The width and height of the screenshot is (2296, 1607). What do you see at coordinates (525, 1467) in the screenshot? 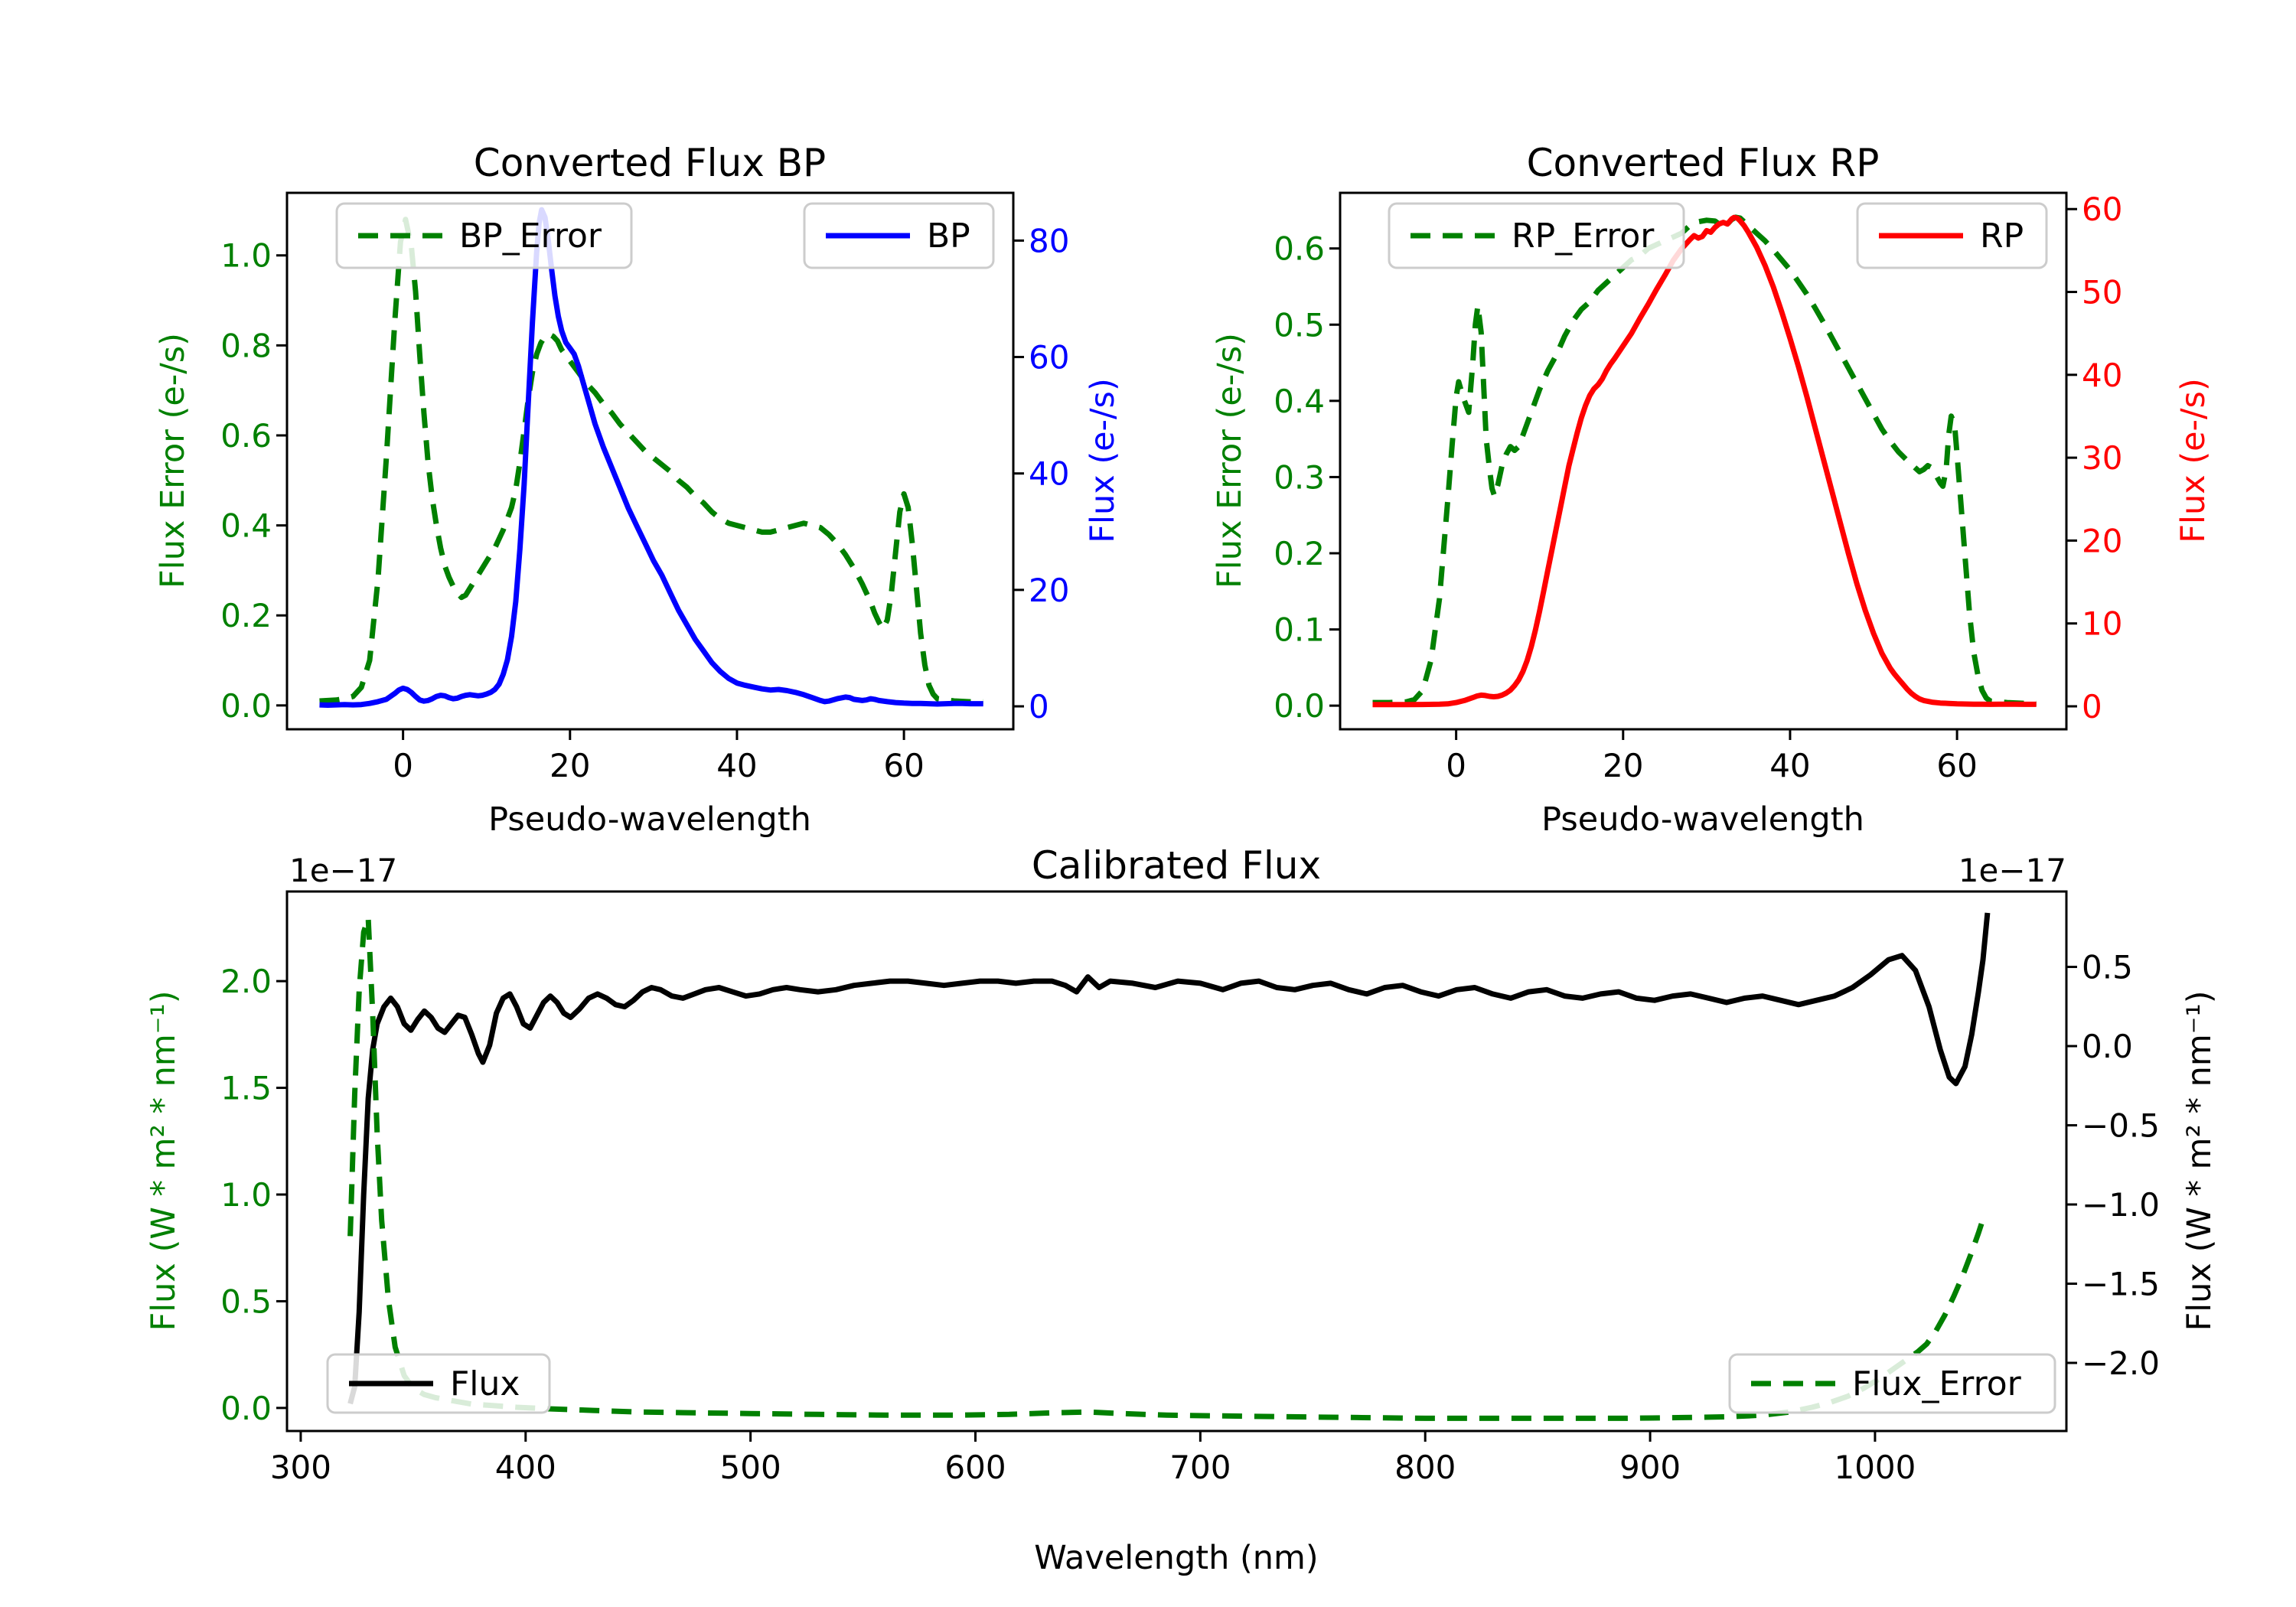
I see `x-tick-label: 400` at bounding box center [525, 1467].